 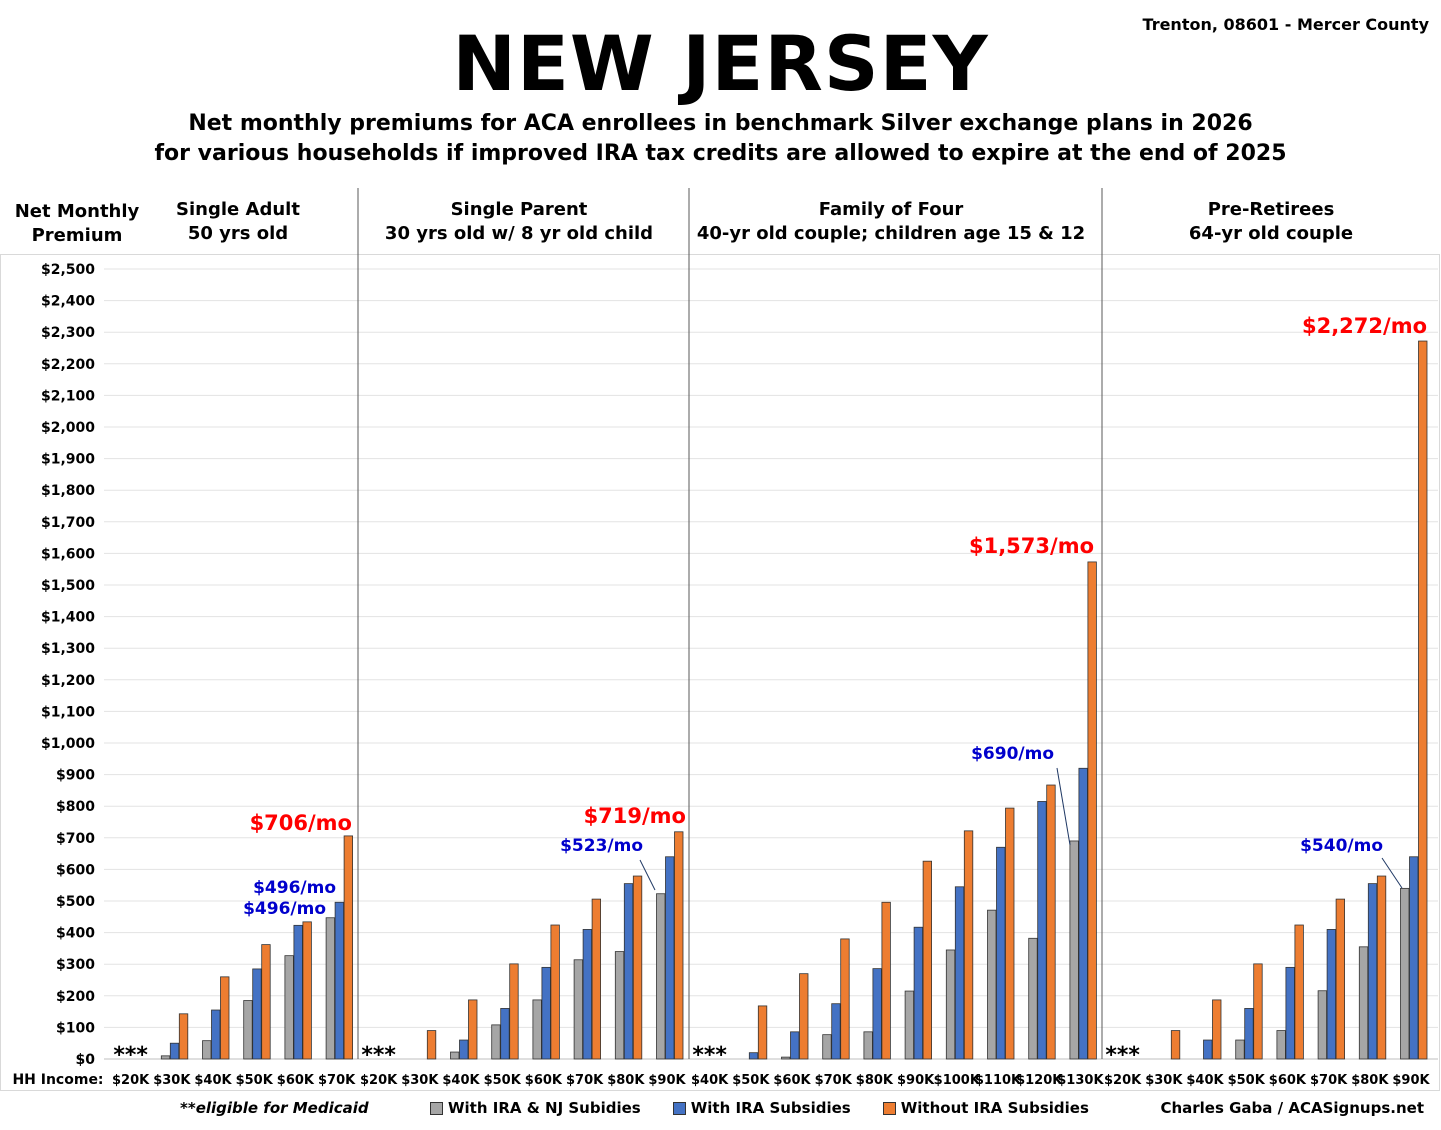 I want to click on panel-subtitle: 40-yr old couple; children age 15 & 12, so click(x=891, y=233).